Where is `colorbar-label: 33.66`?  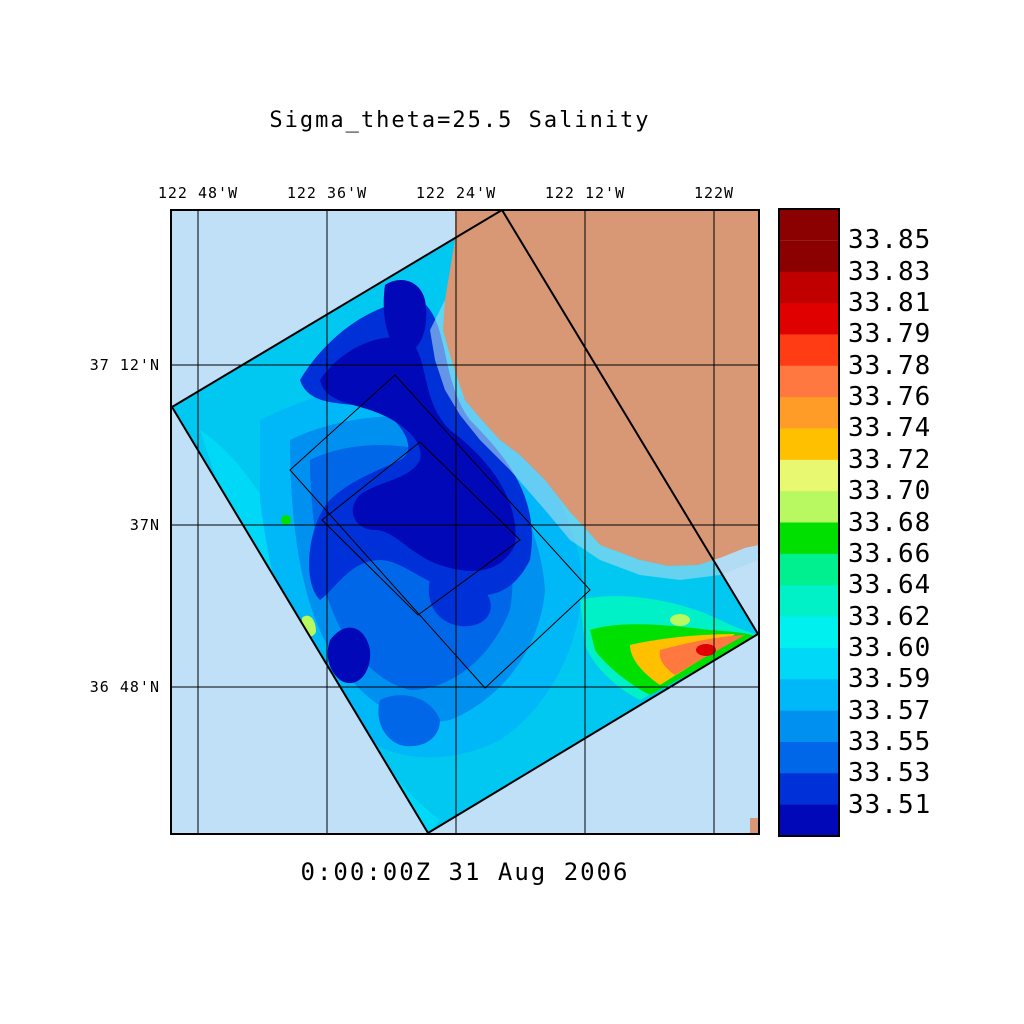
colorbar-label: 33.66 is located at coordinates (890, 553).